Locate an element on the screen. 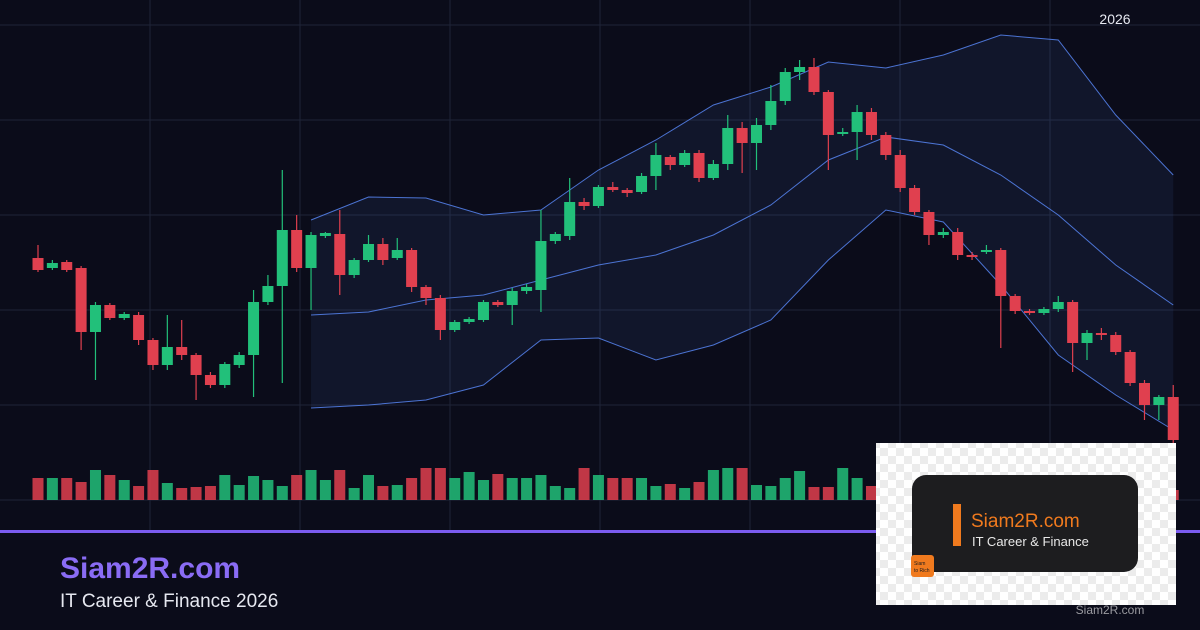 The image size is (1200, 630). logo-card is located at coordinates (1025, 523).